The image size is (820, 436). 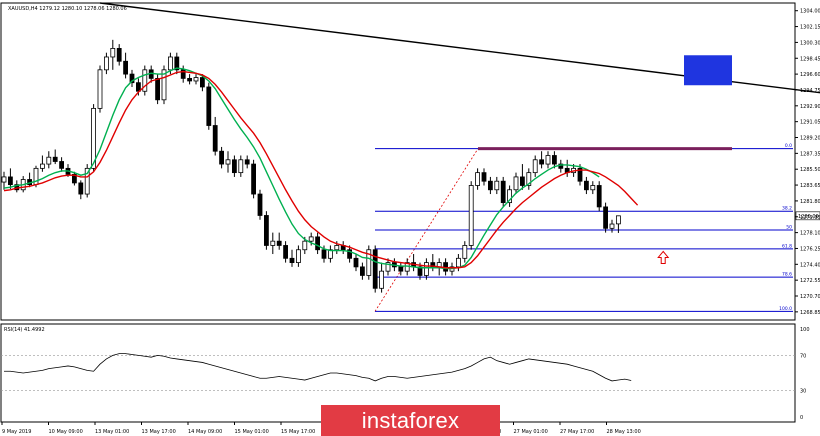 What do you see at coordinates (803, 356) in the screenshot?
I see `rsi-axis-label: 70` at bounding box center [803, 356].